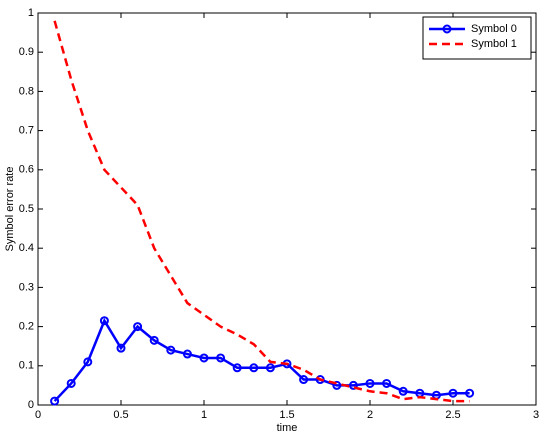 This screenshot has width=545, height=438. Describe the element at coordinates (26, 170) in the screenshot. I see `y-tick-label: 0.6` at that location.